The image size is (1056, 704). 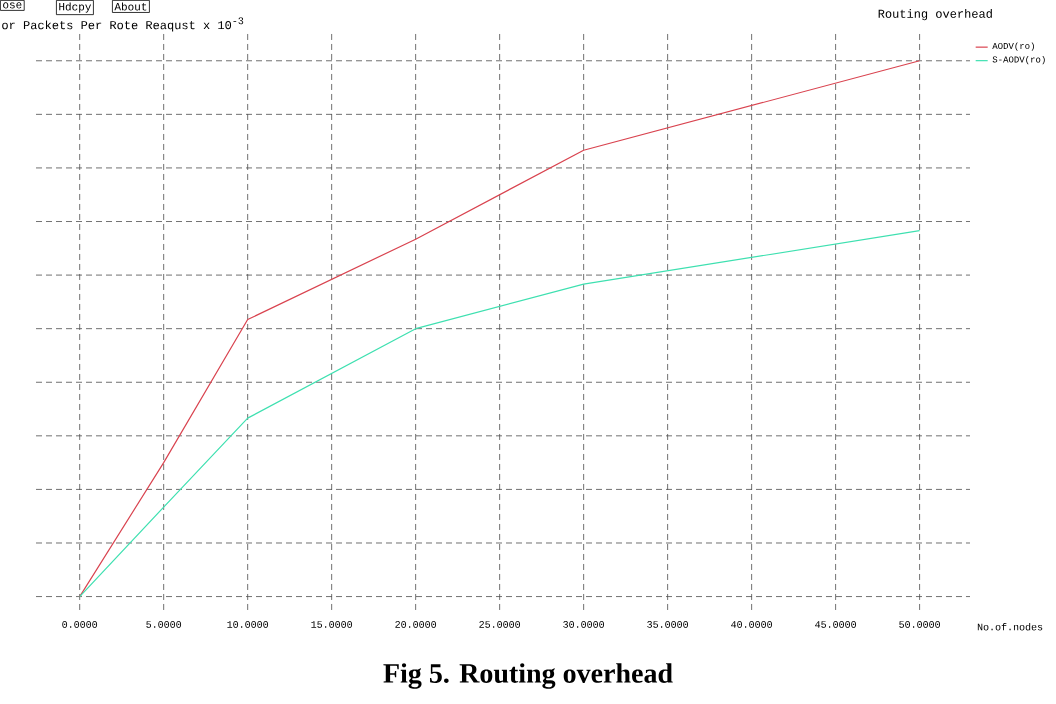 What do you see at coordinates (528, 676) in the screenshot?
I see `caption: Fig 5. Routing overhead` at bounding box center [528, 676].